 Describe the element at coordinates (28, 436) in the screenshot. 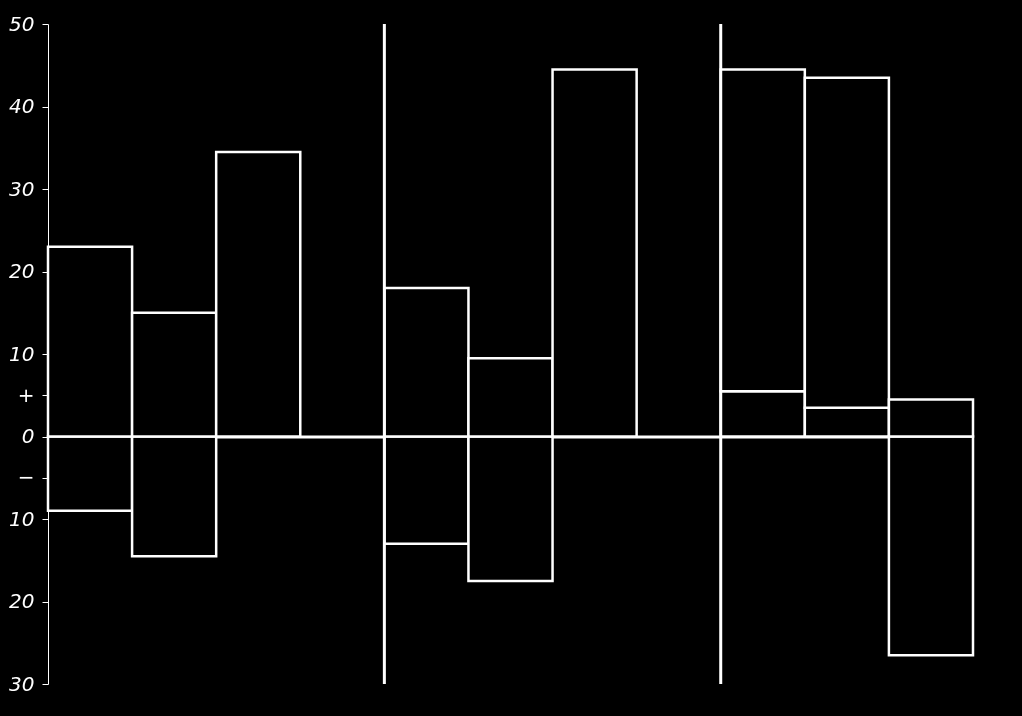

I see `y-tick-label: 0` at that location.